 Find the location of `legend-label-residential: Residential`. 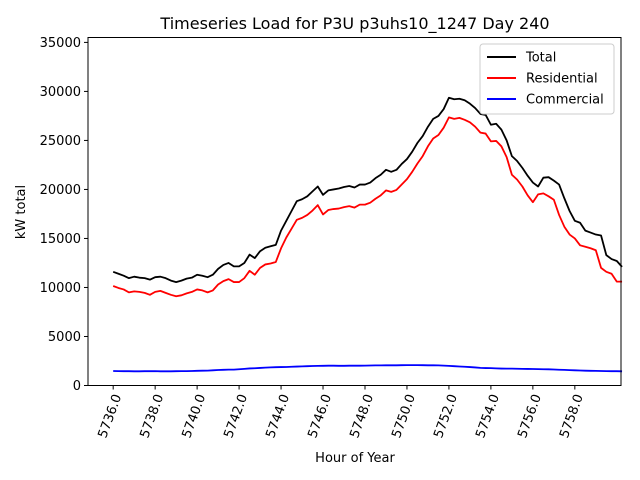

legend-label-residential: Residential is located at coordinates (562, 79).